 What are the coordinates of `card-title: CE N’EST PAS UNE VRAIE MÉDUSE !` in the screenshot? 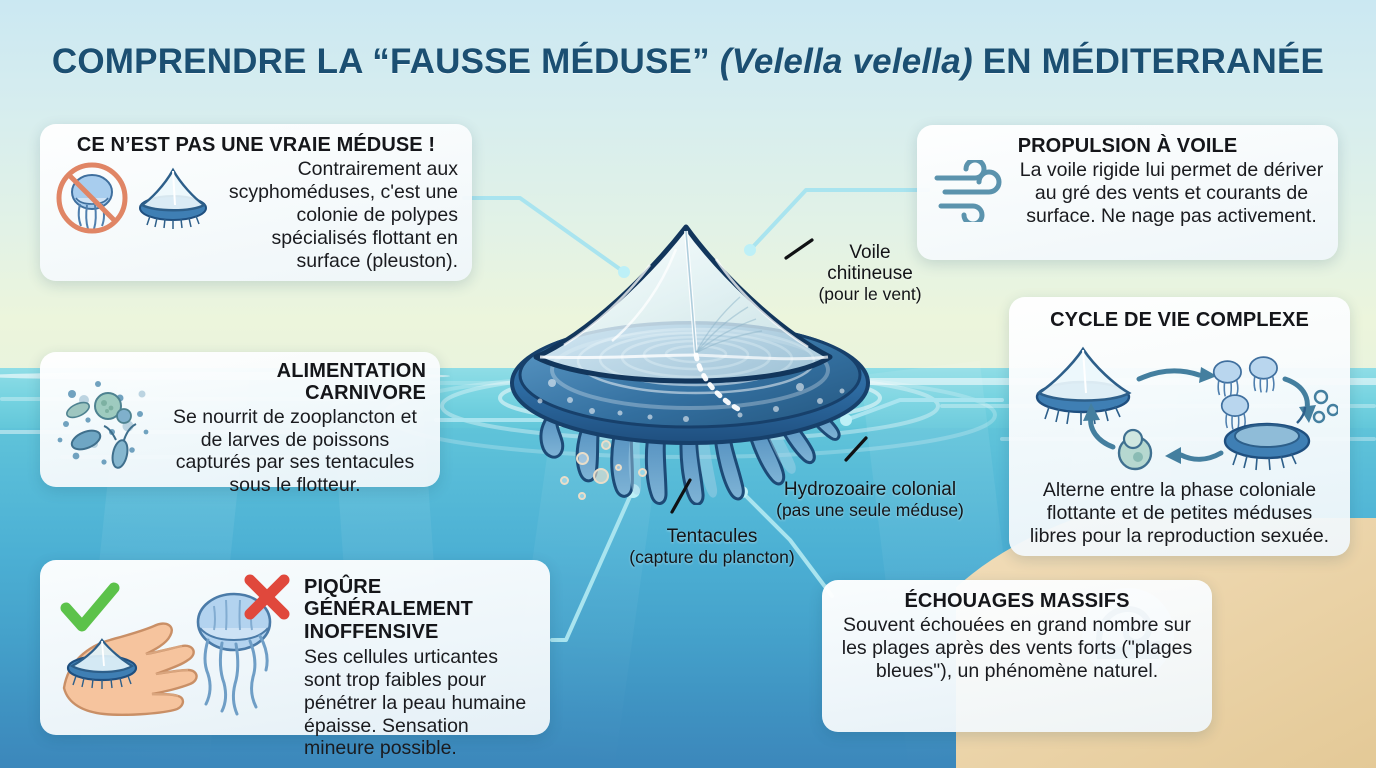 It's located at (256, 145).